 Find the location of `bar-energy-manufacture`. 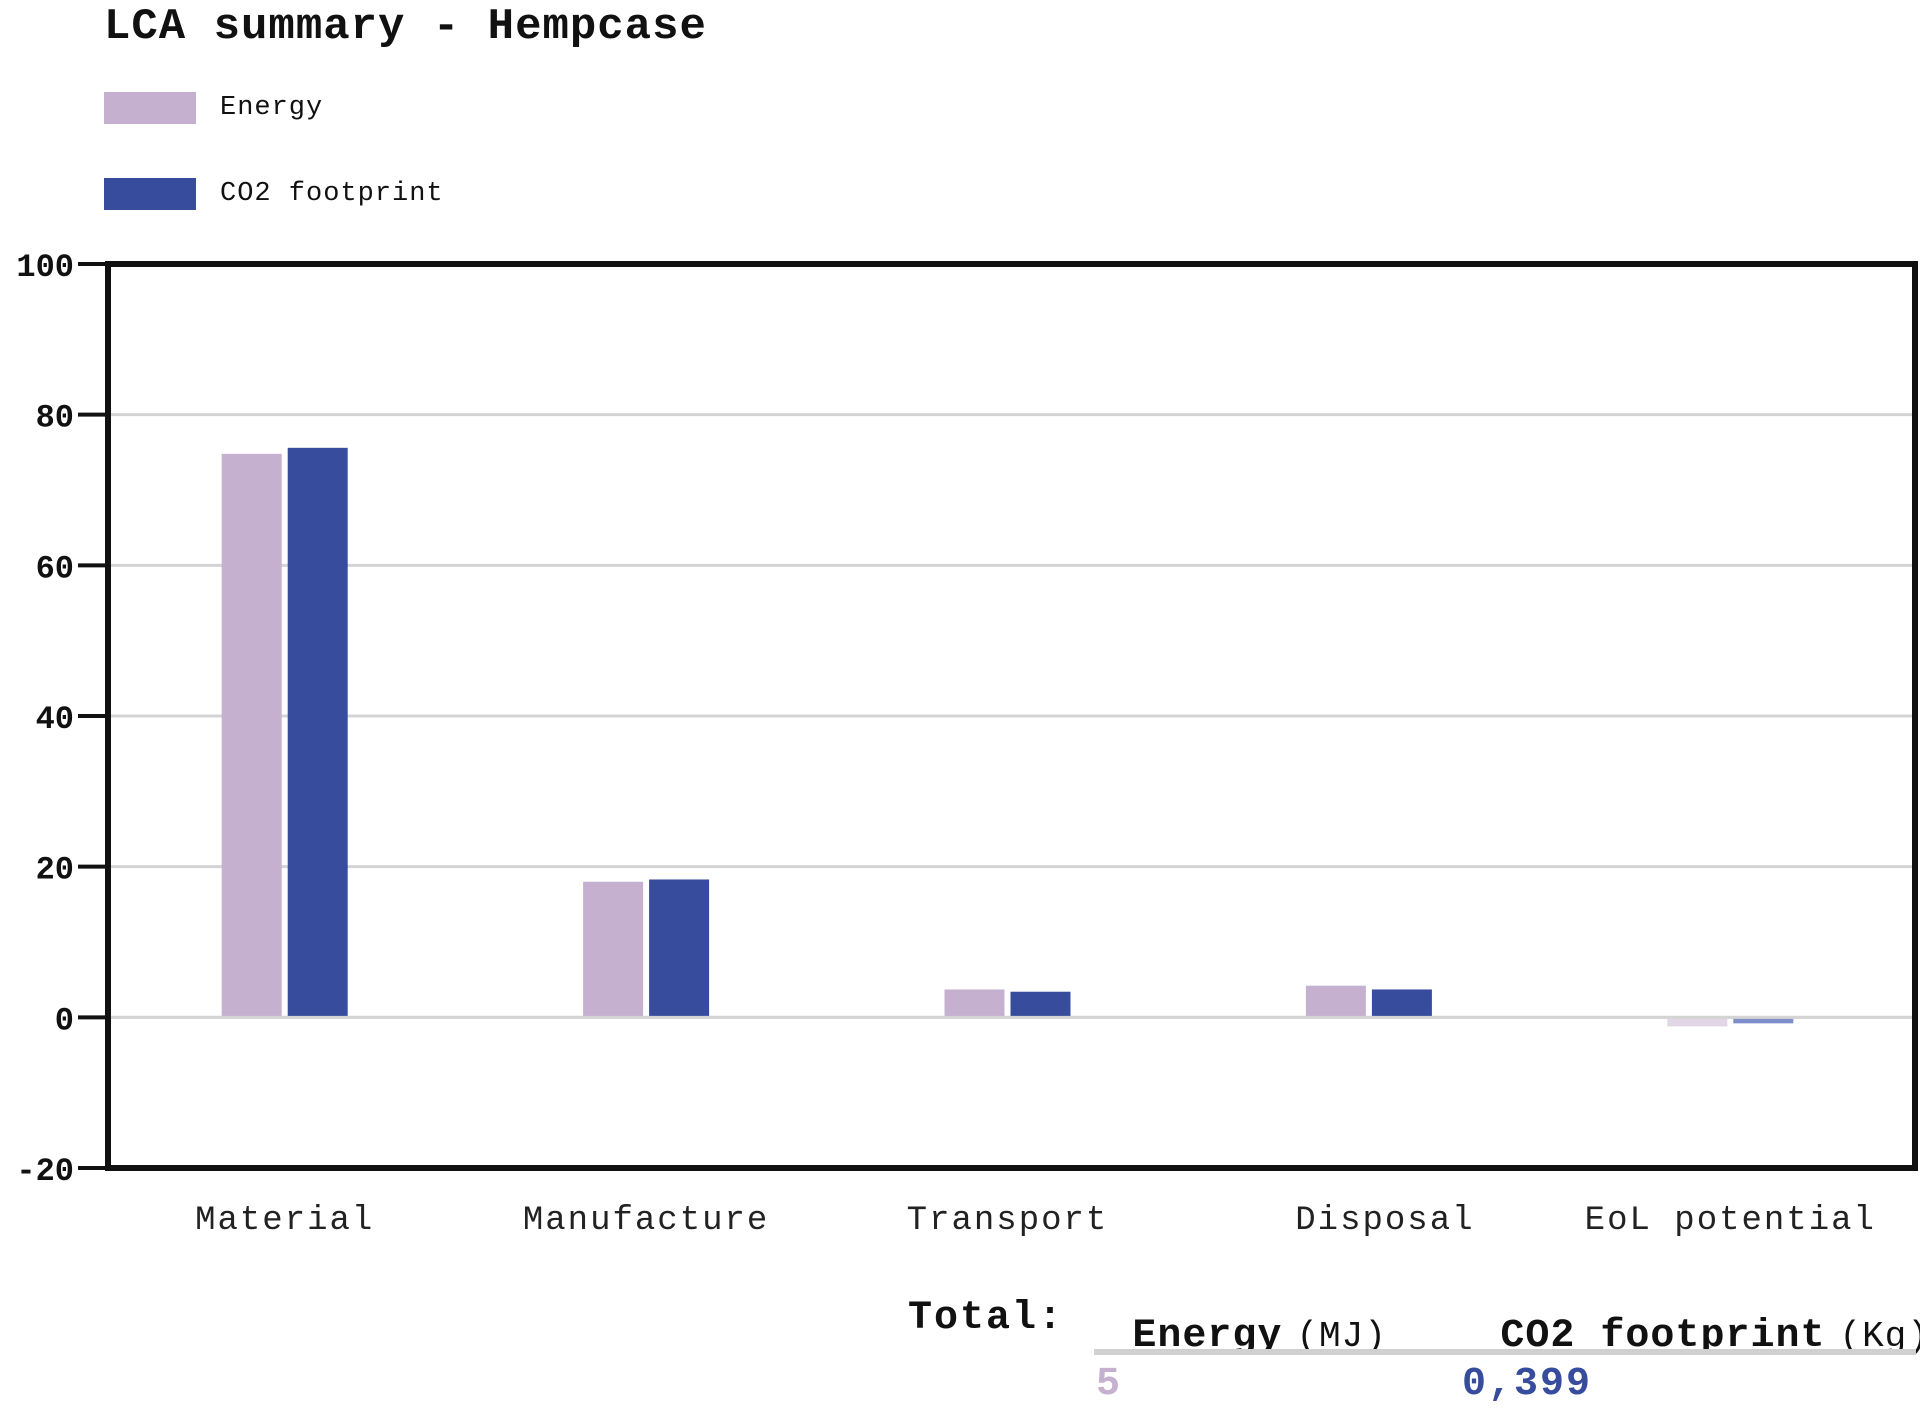

bar-energy-manufacture is located at coordinates (613, 949).